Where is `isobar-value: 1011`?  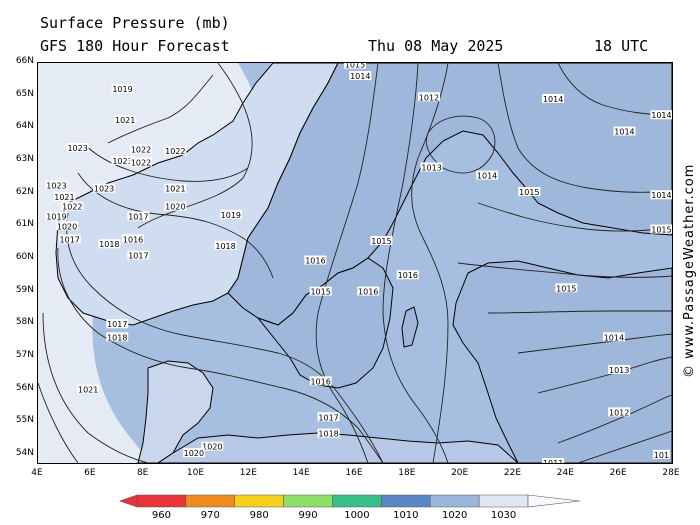 isobar-value: 1011 is located at coordinates (553, 461).